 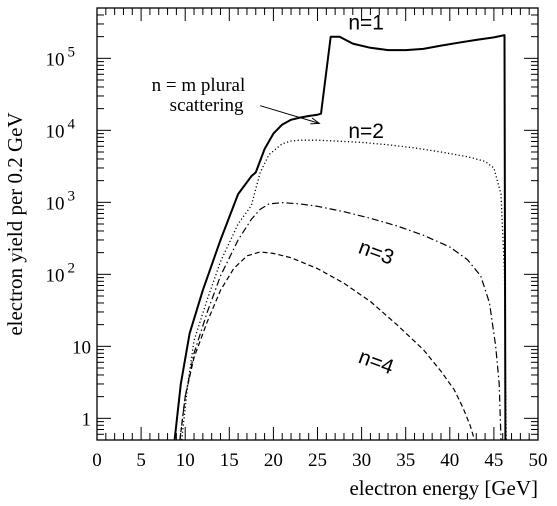 I want to click on y-axis-title: electron yield per 0.2 GeV, so click(x=15, y=223).